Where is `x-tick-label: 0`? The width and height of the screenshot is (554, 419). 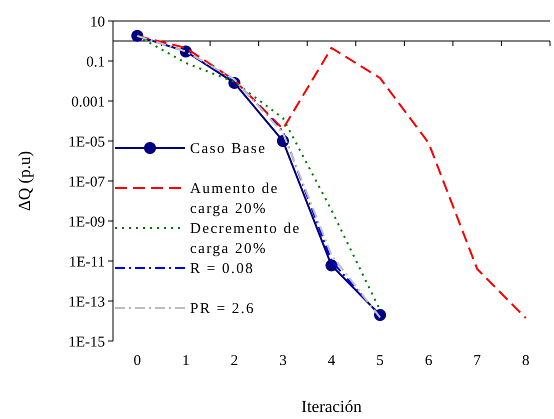
x-tick-label: 0 is located at coordinates (138, 361).